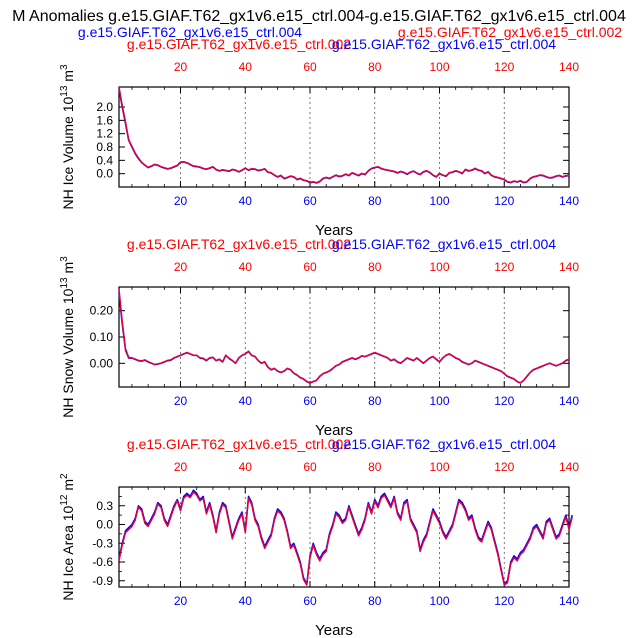 Image resolution: width=638 pixels, height=638 pixels. What do you see at coordinates (104, 107) in the screenshot?
I see `y-tick-label: 2.0` at bounding box center [104, 107].